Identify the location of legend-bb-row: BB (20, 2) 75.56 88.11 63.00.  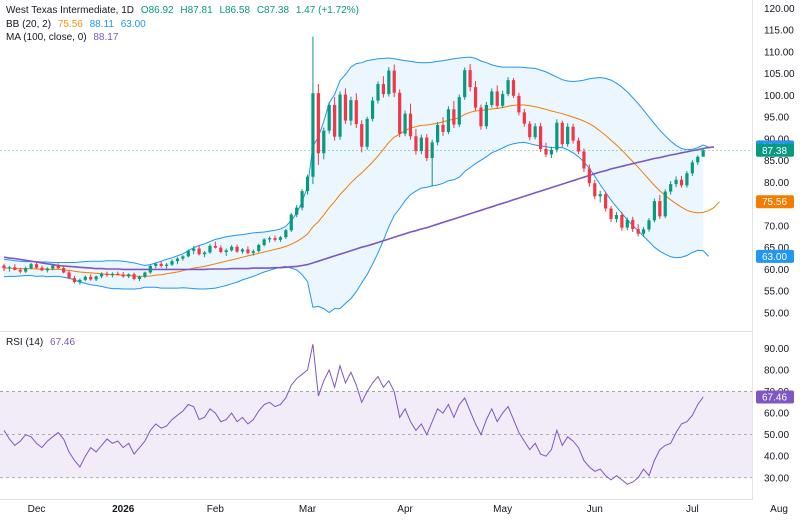
(78, 24).